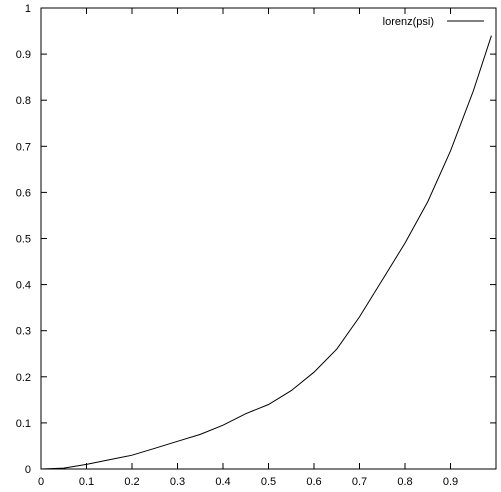 The image size is (501, 492). I want to click on y-tick-label: 0.5, so click(23, 240).